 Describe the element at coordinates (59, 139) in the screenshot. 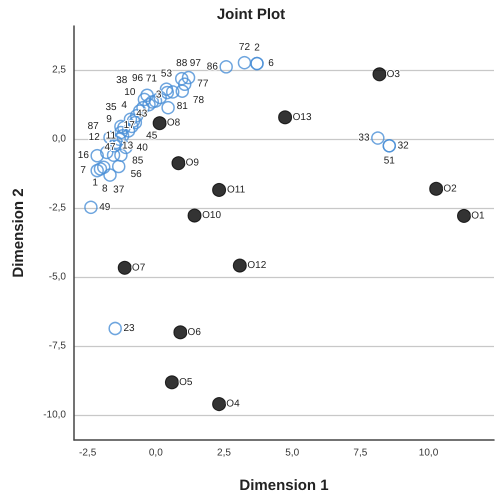

I see `y-tick-label: 0,0` at that location.